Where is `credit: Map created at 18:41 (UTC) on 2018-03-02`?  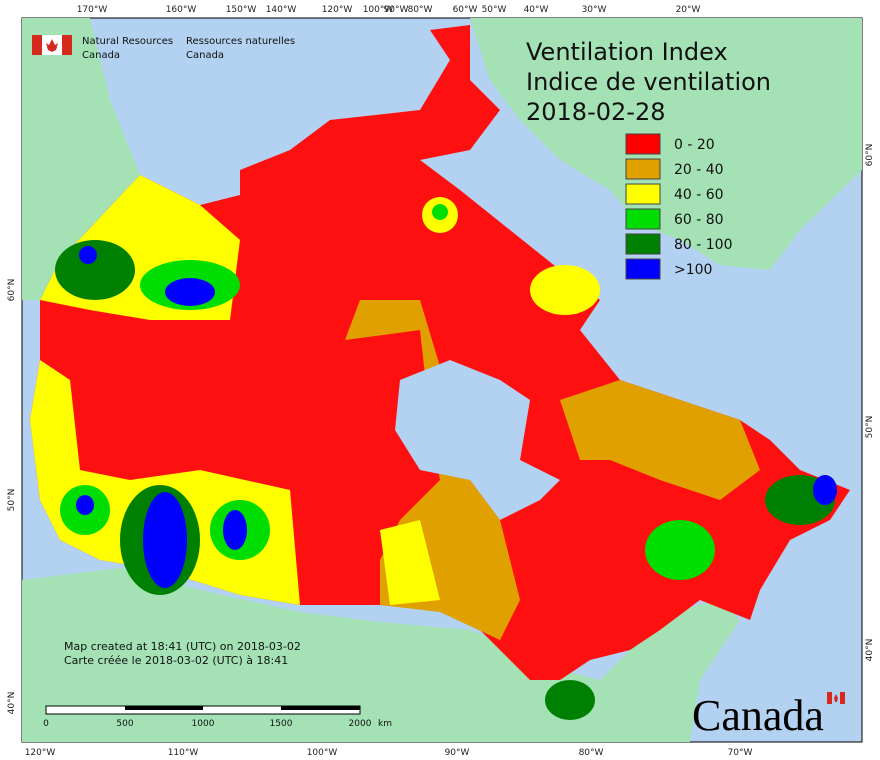 credit: Map created at 18:41 (UTC) on 2018-03-02 is located at coordinates (182, 646).